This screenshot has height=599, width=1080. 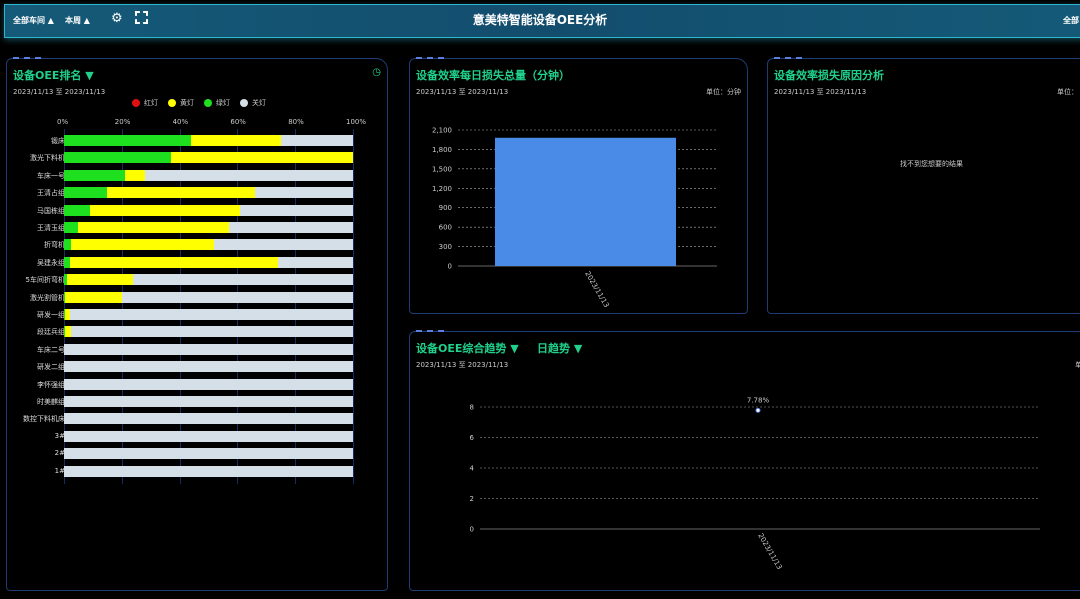 I want to click on y-tick-label: 1,200, so click(x=442, y=189).